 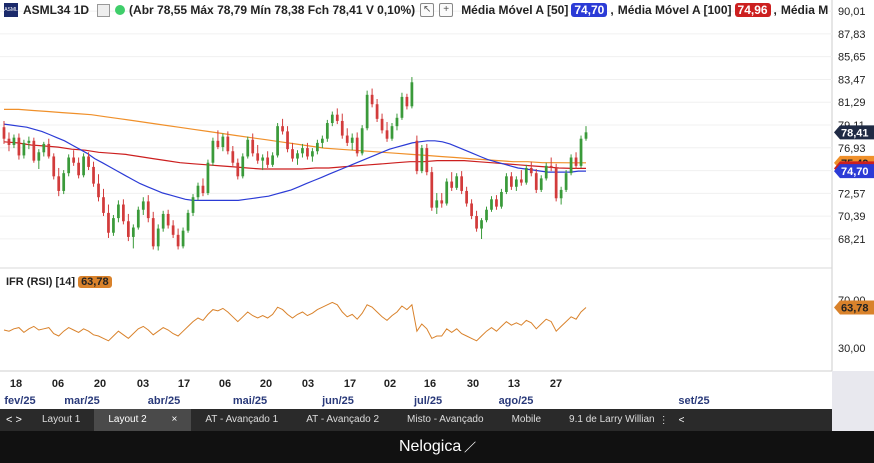 What do you see at coordinates (174, 419) in the screenshot?
I see `close-icon: ×` at bounding box center [174, 419].